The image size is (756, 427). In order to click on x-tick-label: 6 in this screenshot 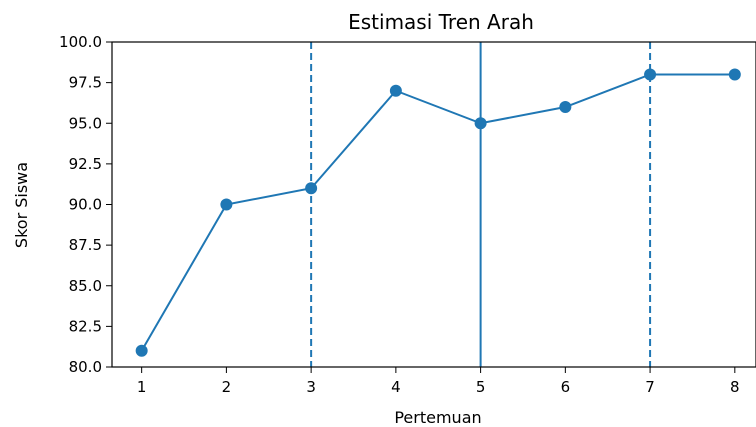, I will do `click(566, 387)`.